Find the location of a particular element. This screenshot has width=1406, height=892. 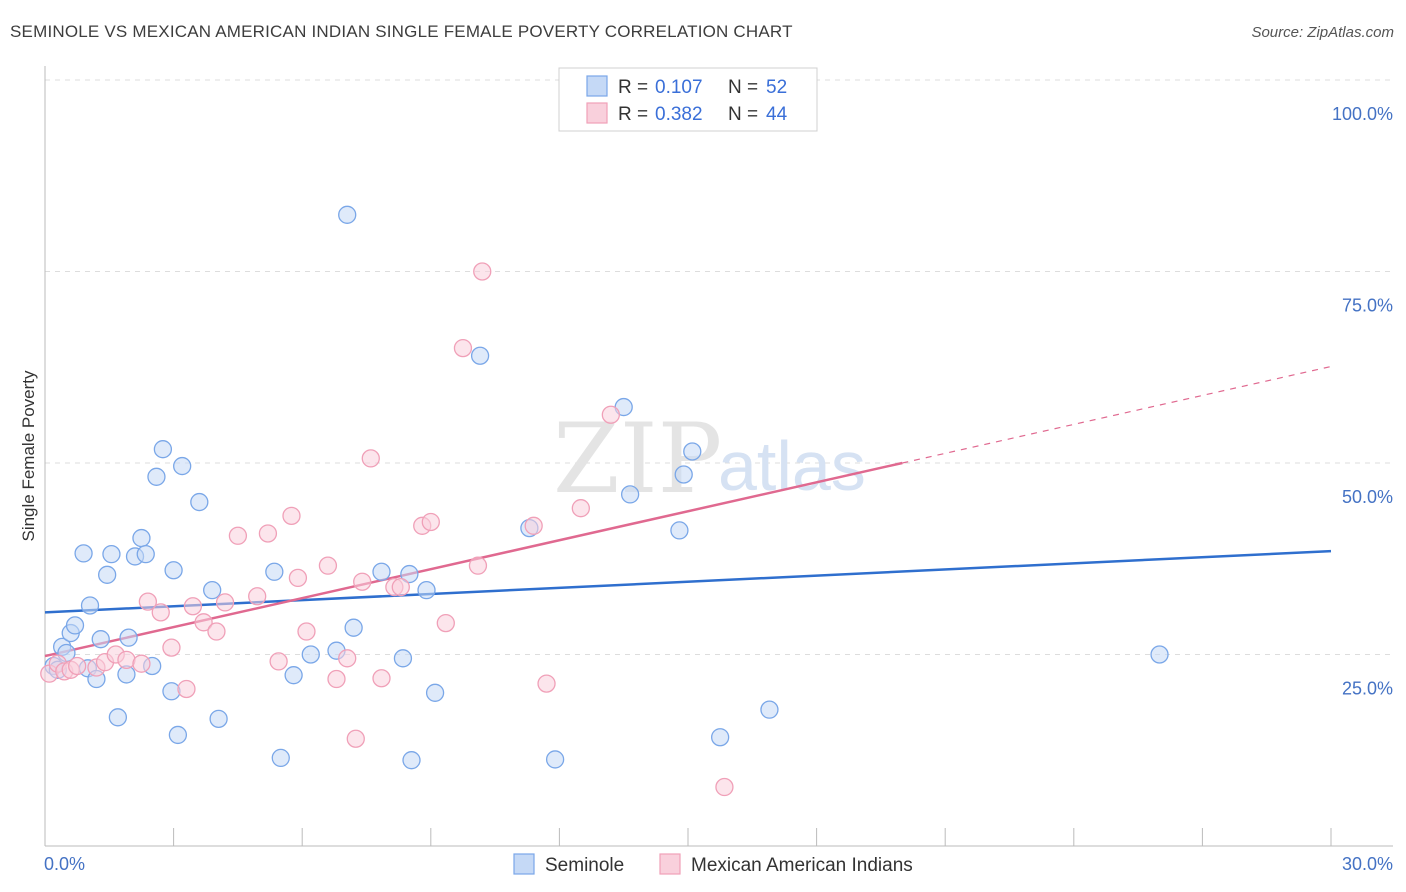

bottom-legend-label: Mexican American Indians is located at coordinates (802, 865).